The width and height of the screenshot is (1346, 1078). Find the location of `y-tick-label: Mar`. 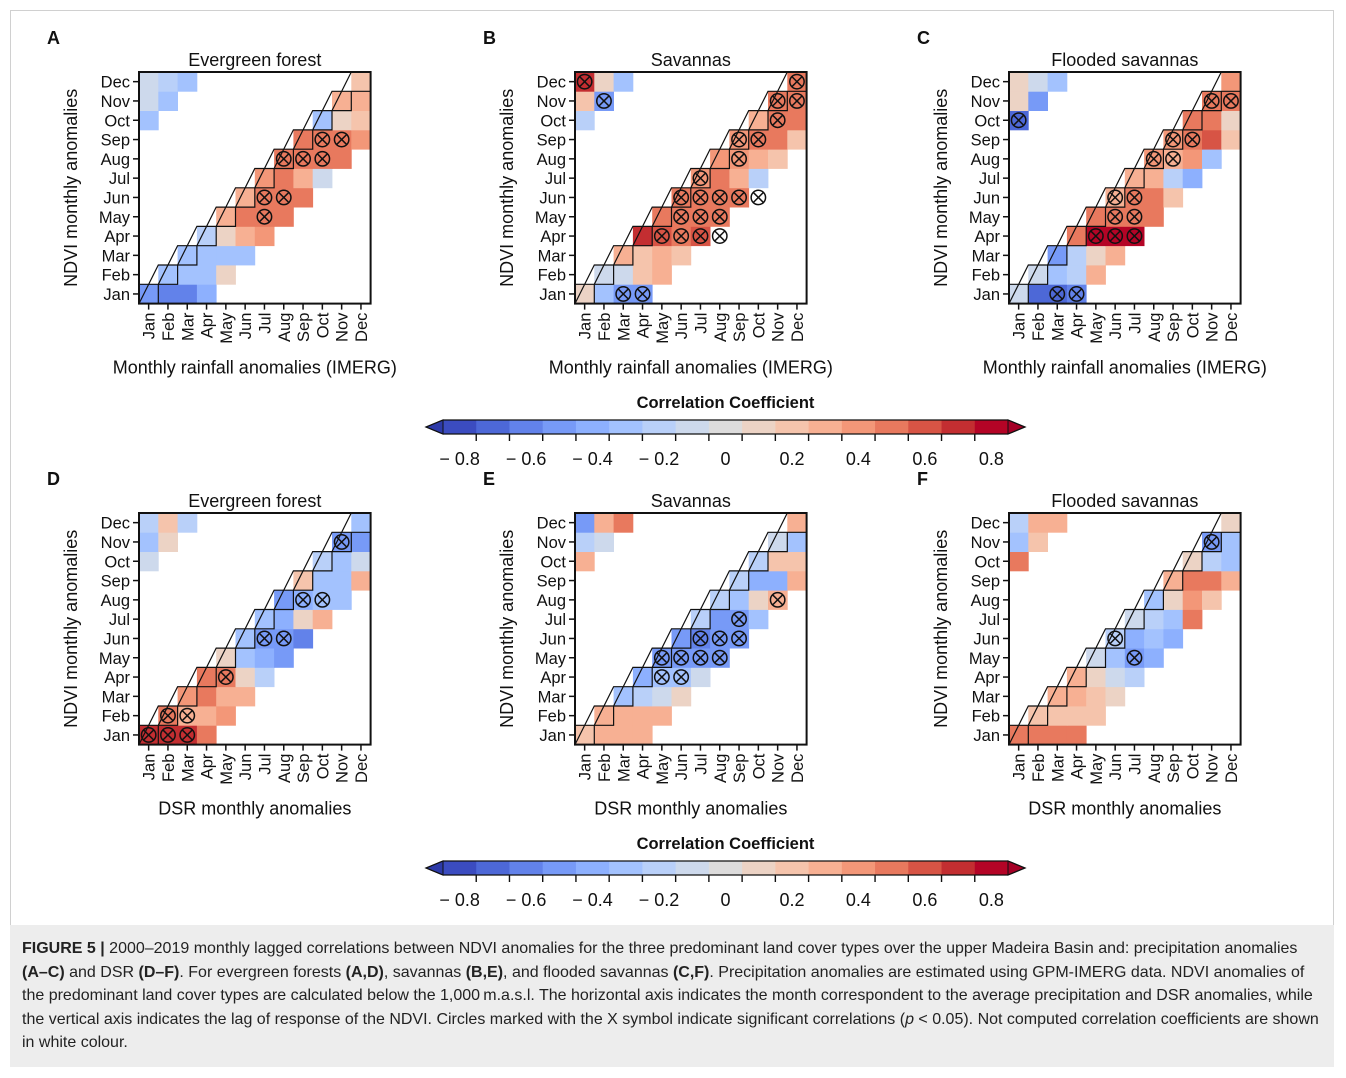

y-tick-label: Mar is located at coordinates (552, 697).